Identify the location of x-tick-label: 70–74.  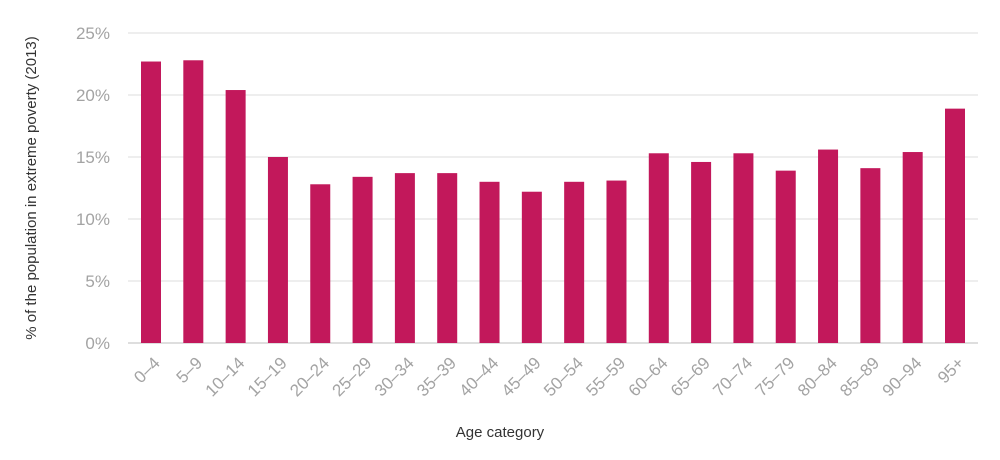
(732, 376).